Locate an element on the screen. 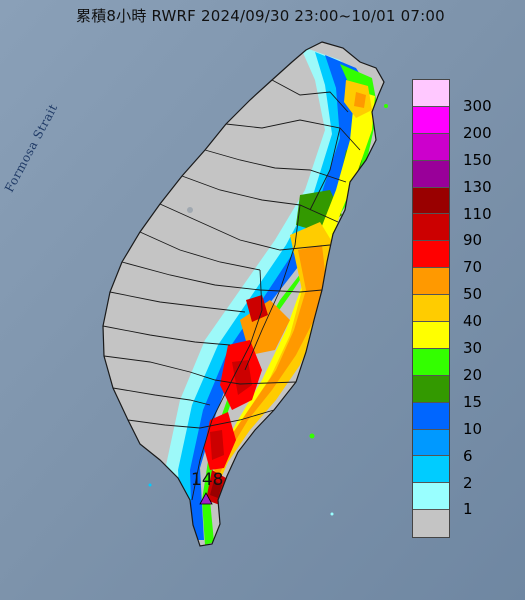 This screenshot has height=600, width=525. map-title: 累積8小時 RWRF 2024/09/30 23:00~10/01 07:00 is located at coordinates (260, 16).